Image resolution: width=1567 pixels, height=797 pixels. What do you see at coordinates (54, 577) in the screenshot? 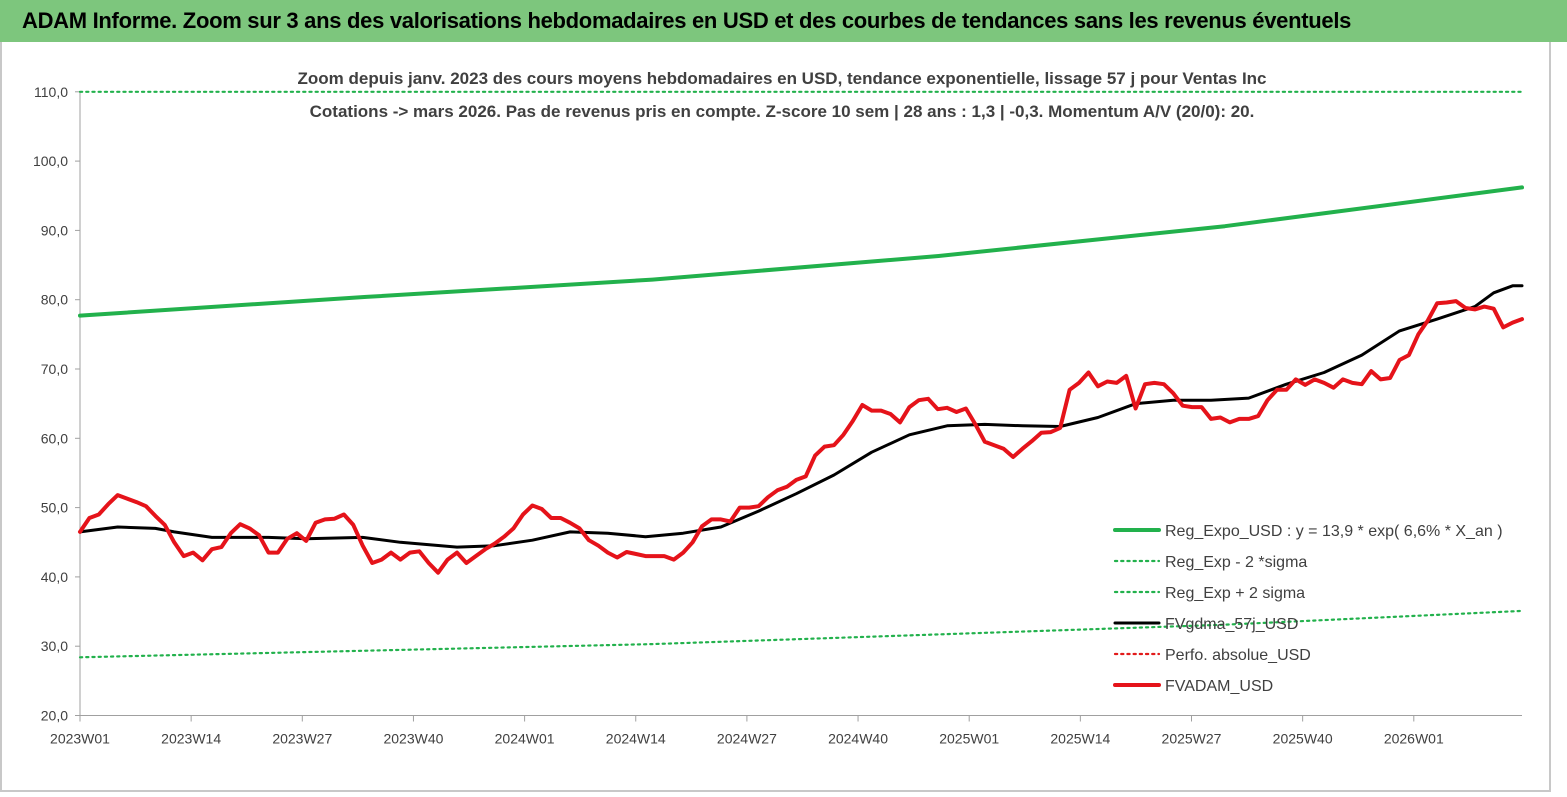
I see `y-tick-label: 40,0` at bounding box center [54, 577].